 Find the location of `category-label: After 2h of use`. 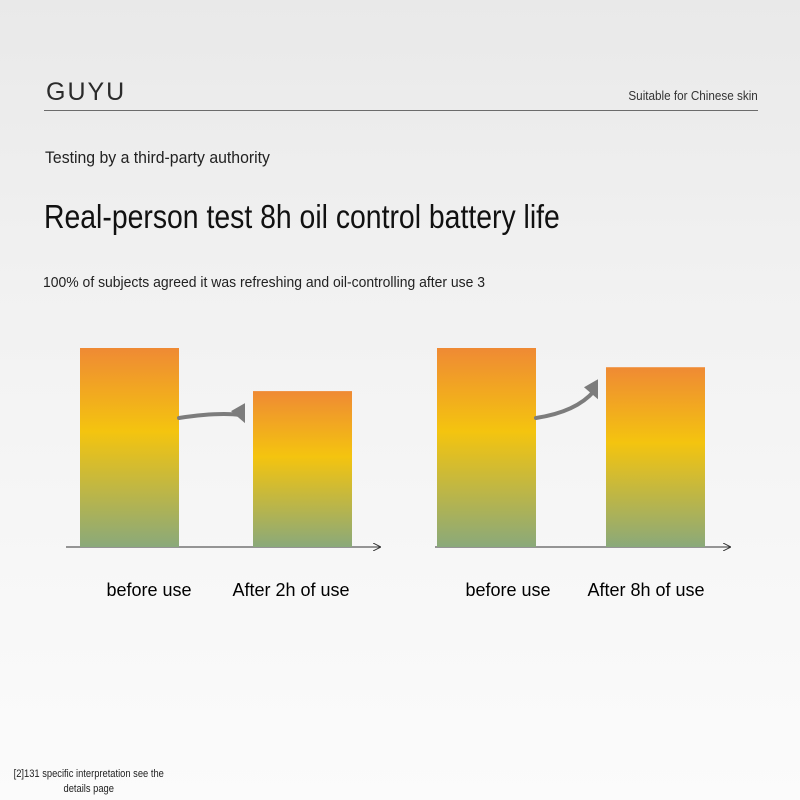

category-label: After 2h of use is located at coordinates (290, 590).